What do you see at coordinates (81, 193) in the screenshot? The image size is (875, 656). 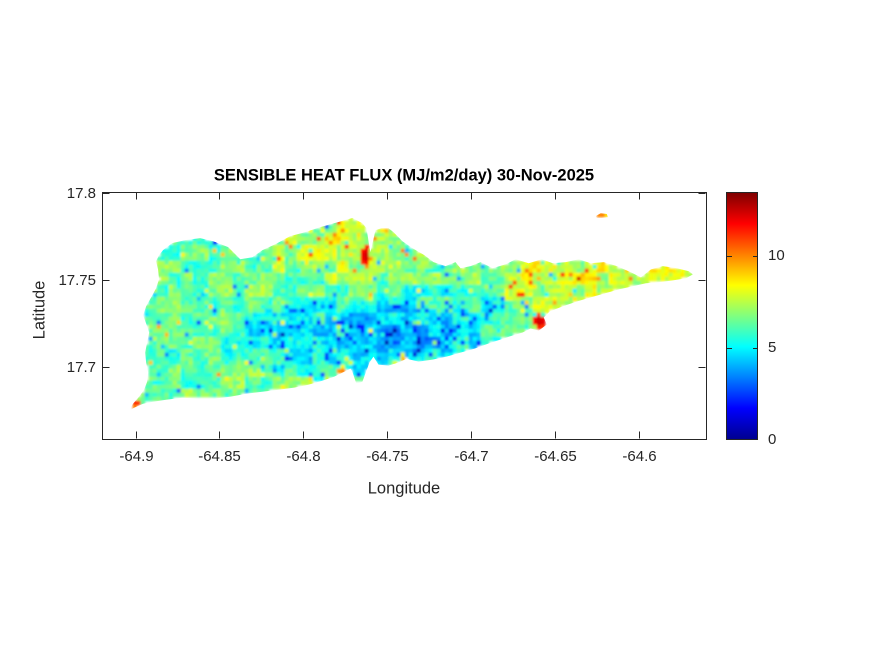 I see `y-tick-label: 17.8` at bounding box center [81, 193].